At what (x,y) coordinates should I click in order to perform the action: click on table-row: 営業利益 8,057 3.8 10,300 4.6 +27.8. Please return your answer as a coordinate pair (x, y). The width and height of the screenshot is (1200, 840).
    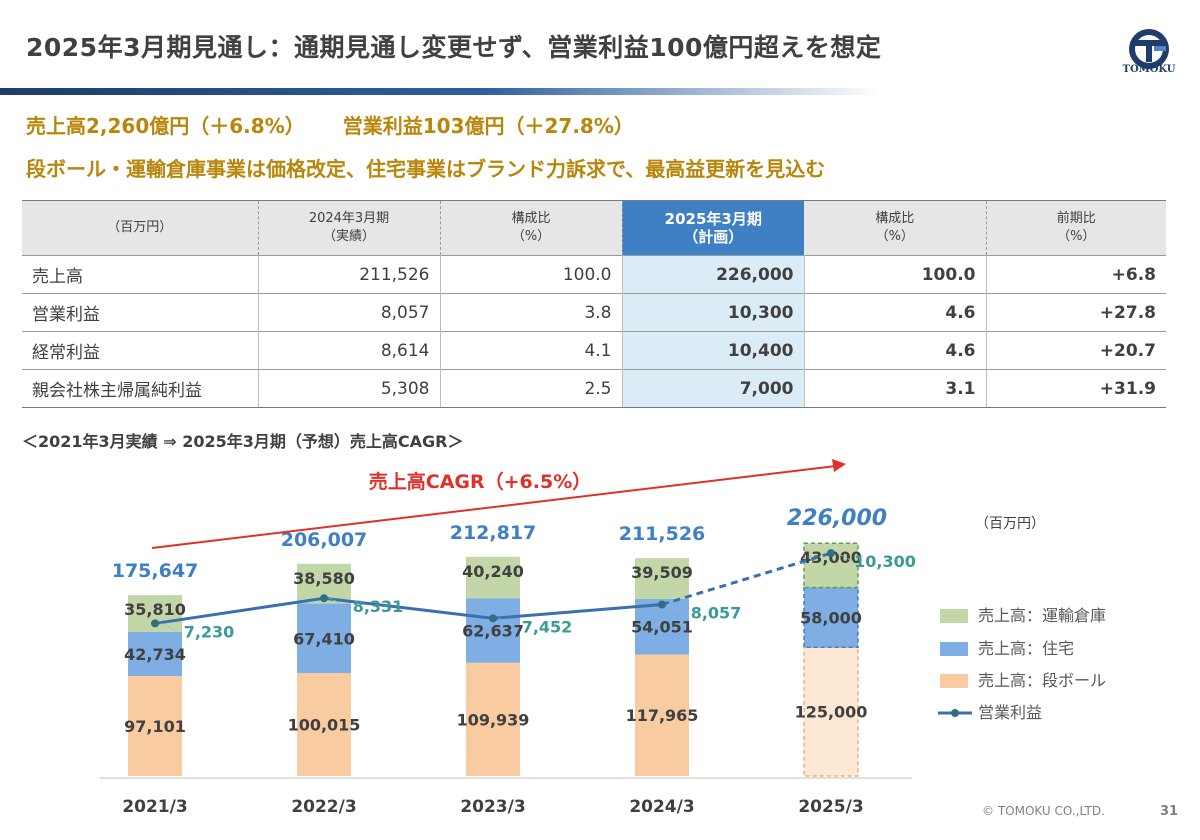
    Looking at the image, I should click on (594, 312).